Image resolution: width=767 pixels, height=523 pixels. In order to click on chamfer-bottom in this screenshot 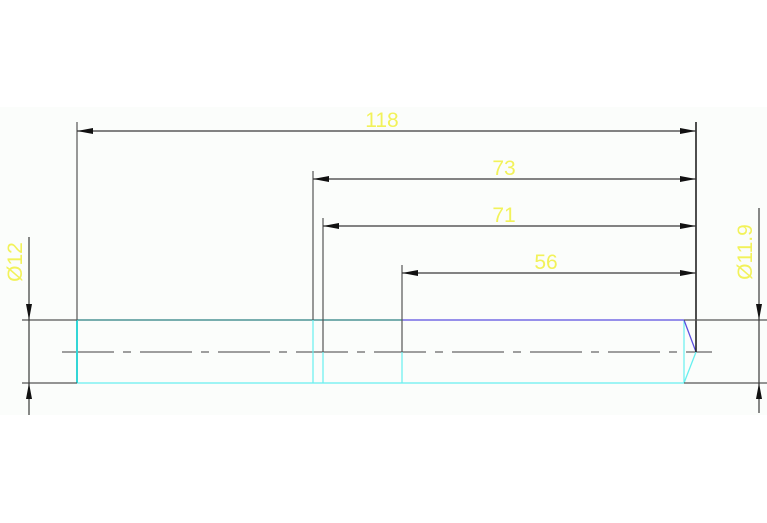, I will do `click(690, 367)`.